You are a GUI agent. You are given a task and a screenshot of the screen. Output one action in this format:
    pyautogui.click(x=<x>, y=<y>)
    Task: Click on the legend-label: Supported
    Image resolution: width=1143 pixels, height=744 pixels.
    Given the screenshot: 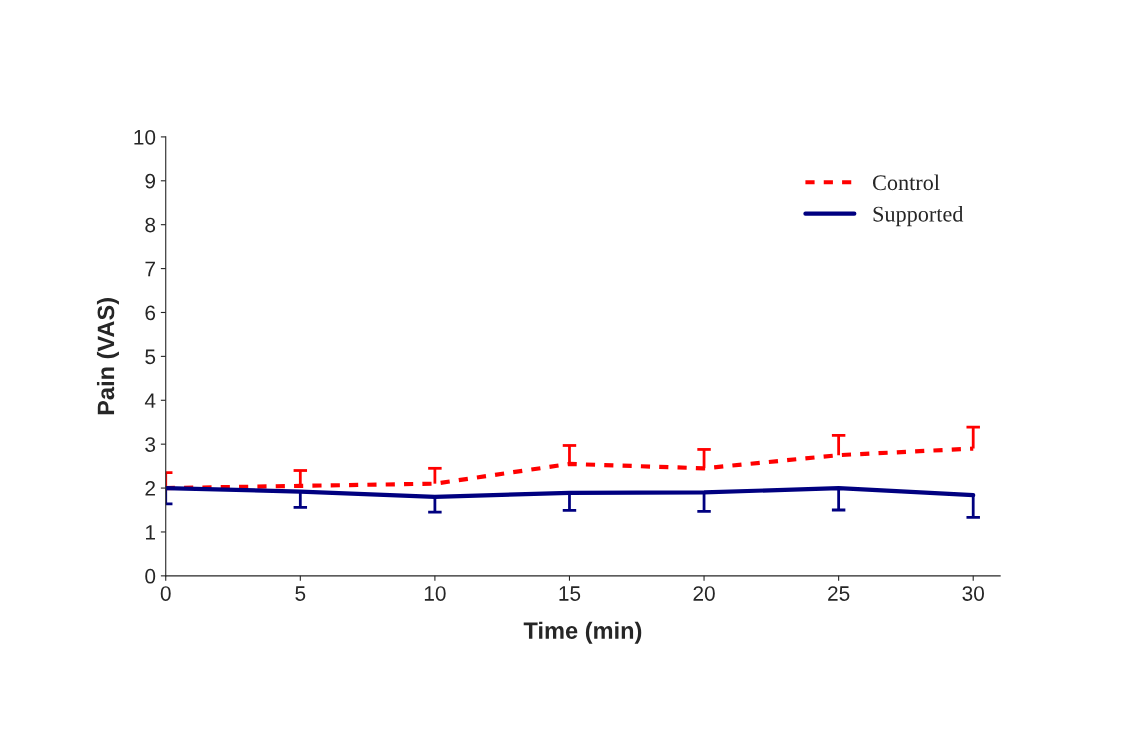 What is the action you would take?
    pyautogui.click(x=918, y=216)
    